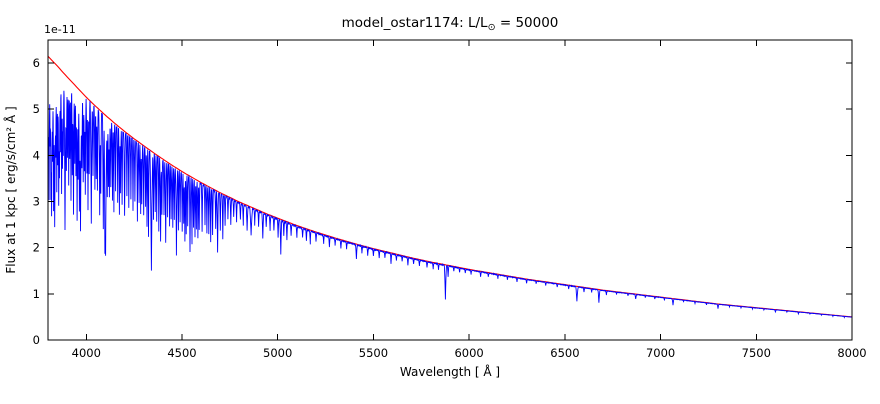 This screenshot has height=404, width=880. I want to click on x-tick-label: 5000, so click(277, 353).